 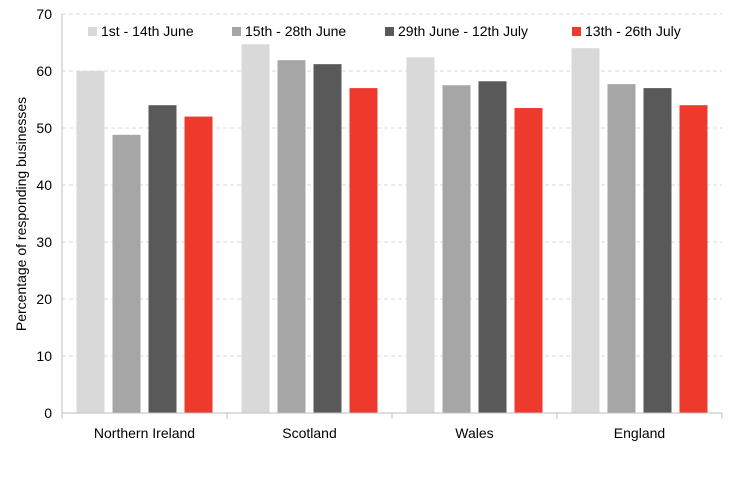 I want to click on x-tick-label: Scotland, so click(x=309, y=433).